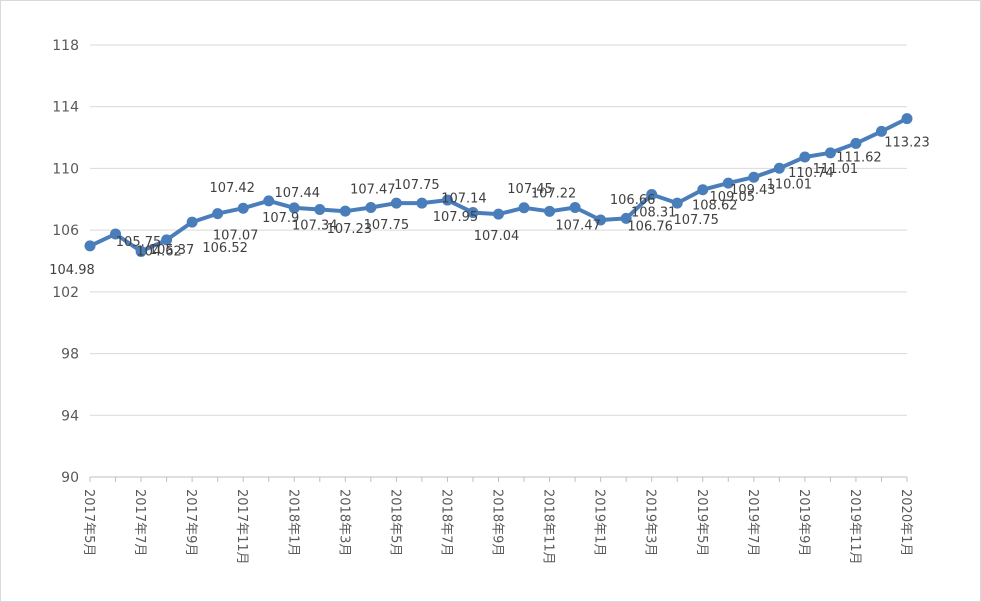 This screenshot has height=602, width=981. Describe the element at coordinates (65, 108) in the screenshot. I see `y-tick-label: 114` at that location.